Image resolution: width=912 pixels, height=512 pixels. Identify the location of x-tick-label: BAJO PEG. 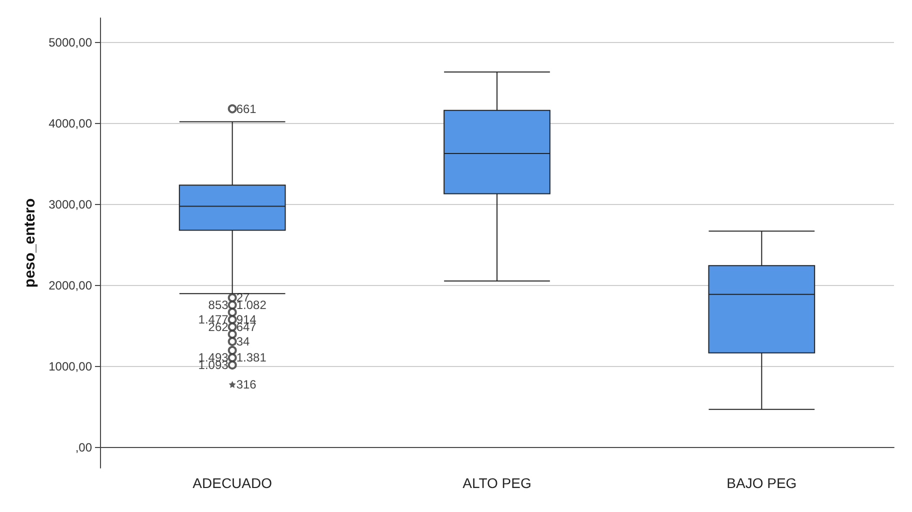
(761, 483).